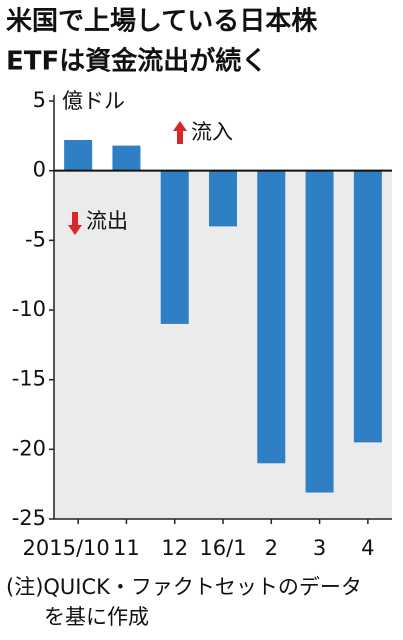 The width and height of the screenshot is (403, 640). Describe the element at coordinates (222, 548) in the screenshot. I see `x-tick-label: 16/1` at that location.